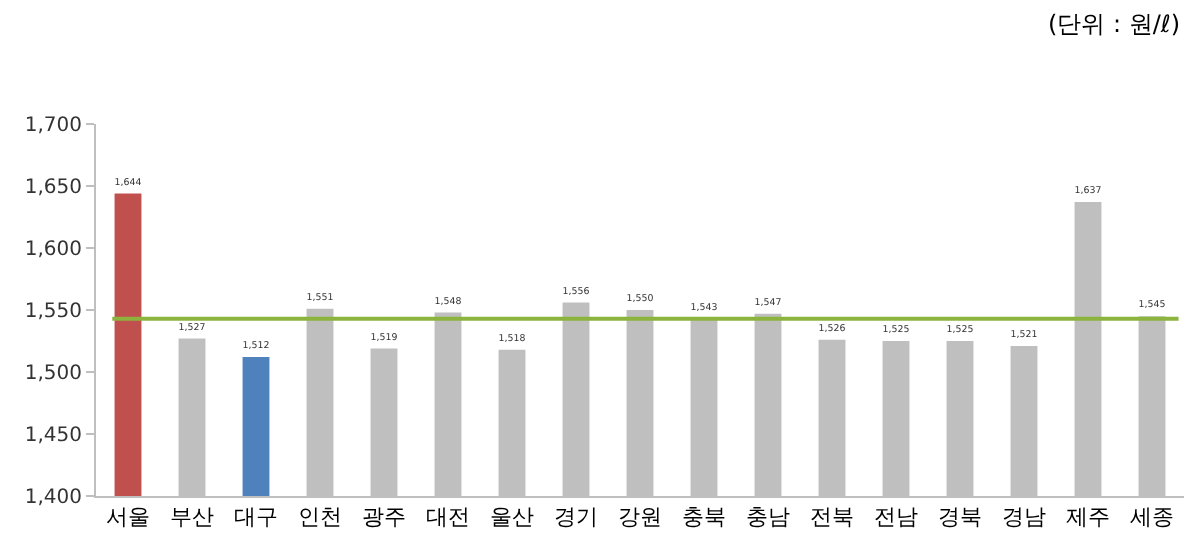  What do you see at coordinates (53, 436) in the screenshot?
I see `y-tick-label: 1,450` at bounding box center [53, 436].